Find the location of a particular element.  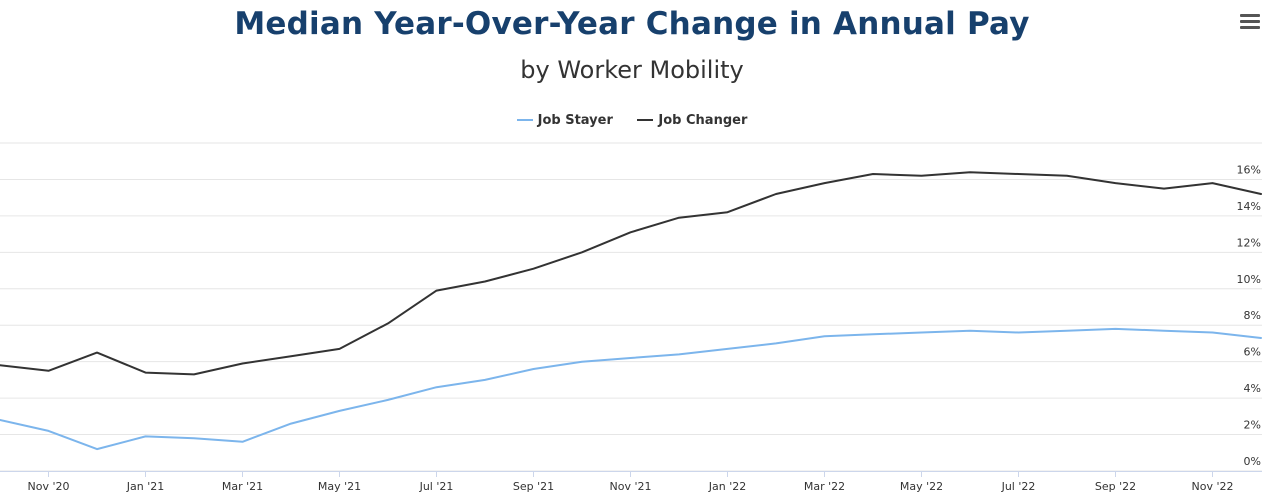

legend-item-job-stayer: Job Stayer is located at coordinates (564, 120).